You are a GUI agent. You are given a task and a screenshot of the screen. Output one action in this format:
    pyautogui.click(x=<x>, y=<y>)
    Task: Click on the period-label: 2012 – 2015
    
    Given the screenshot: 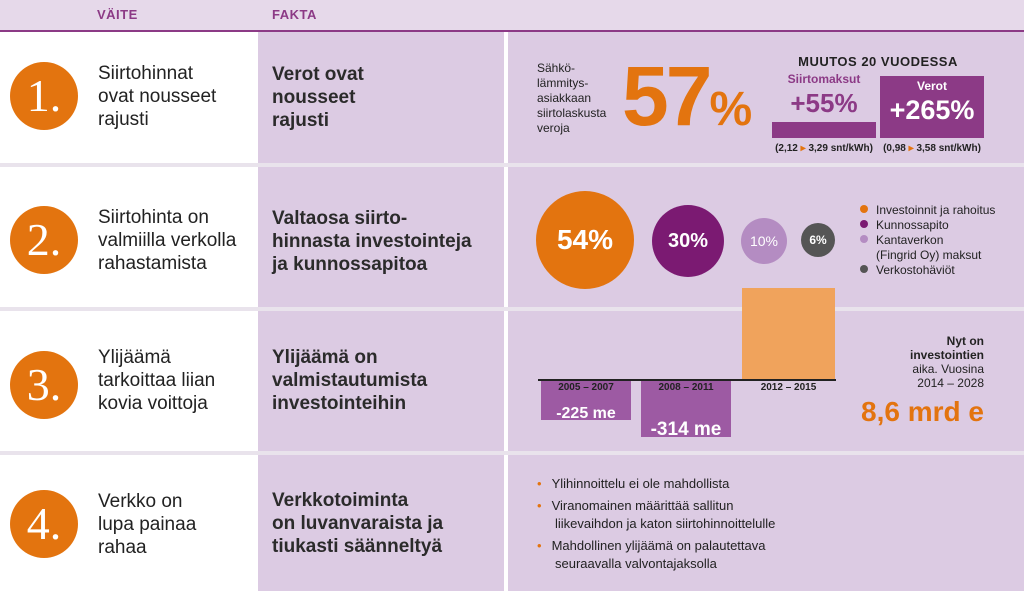 What is the action you would take?
    pyautogui.click(x=788, y=387)
    